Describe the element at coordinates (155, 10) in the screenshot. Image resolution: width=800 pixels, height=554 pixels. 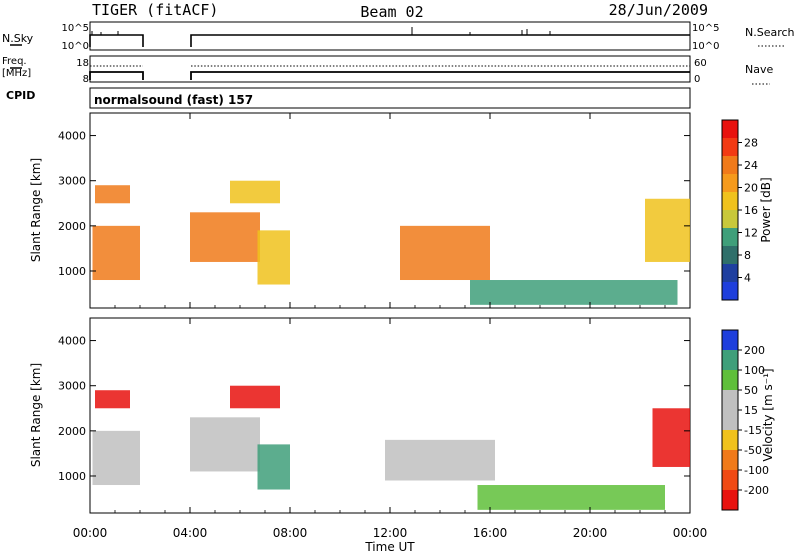
I see `radar-title: TIGER (fitACF)` at that location.